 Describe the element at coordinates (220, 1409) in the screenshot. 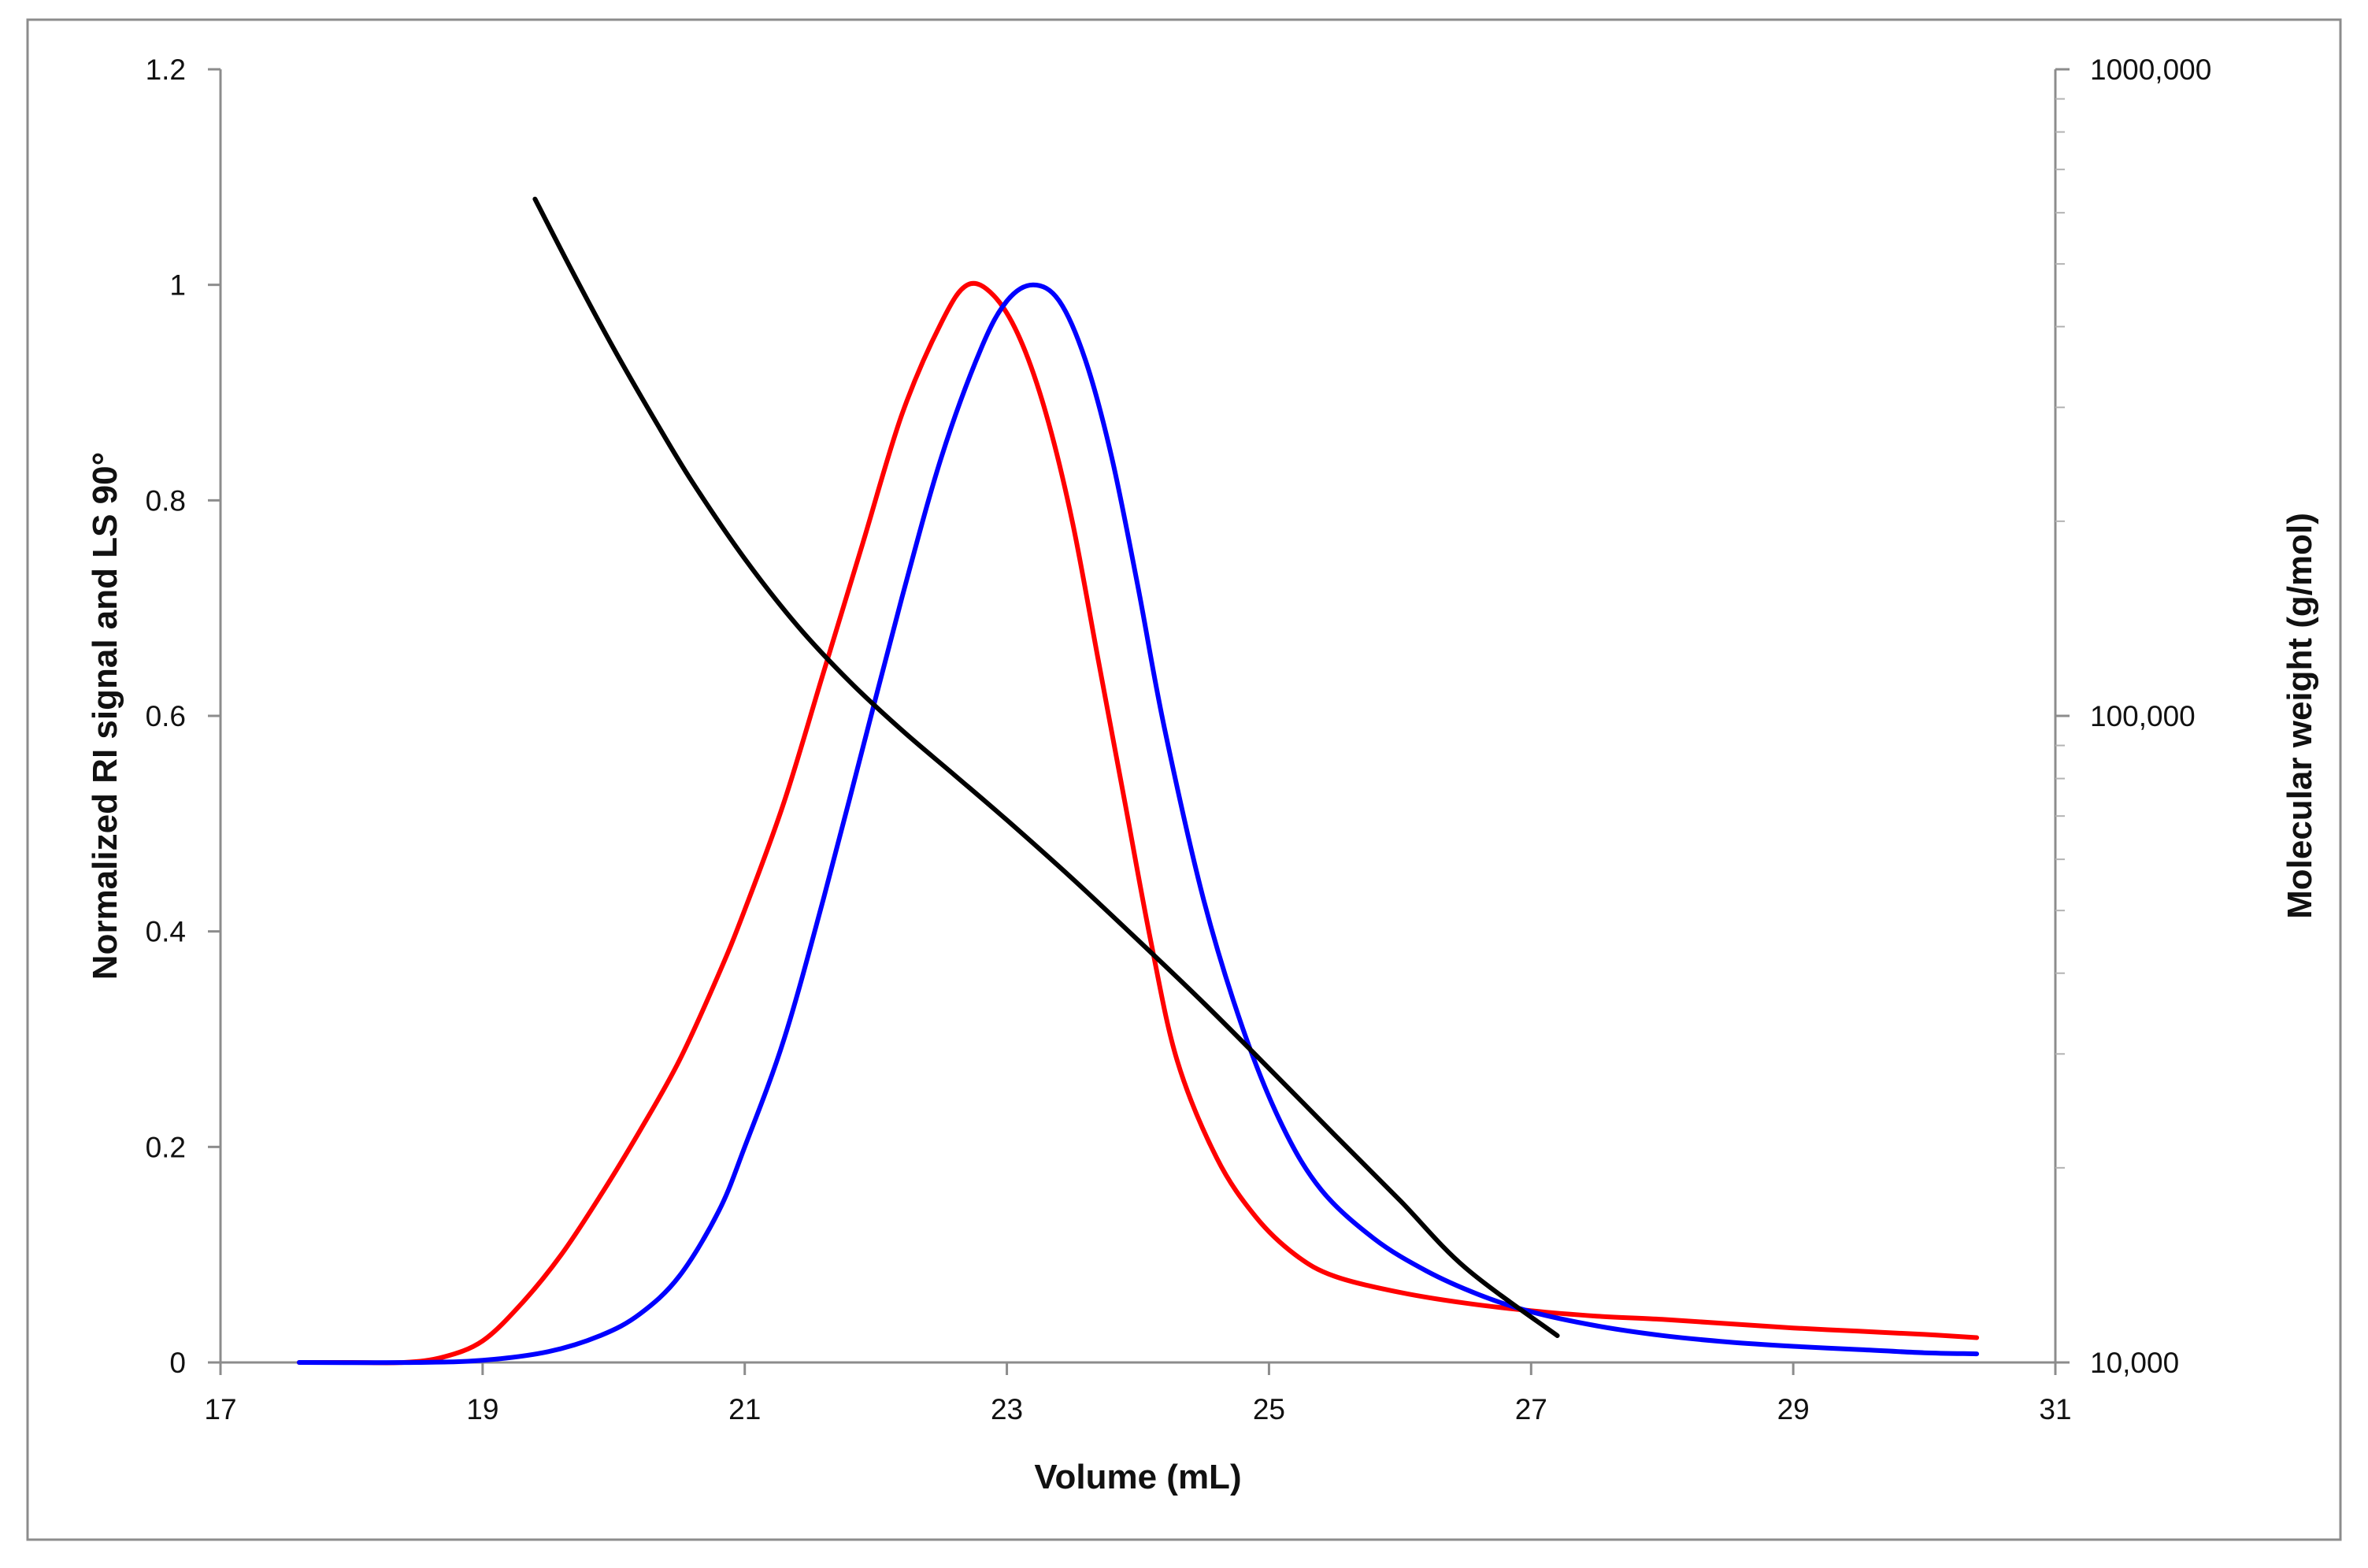

I see `x-tick-label: 17` at that location.